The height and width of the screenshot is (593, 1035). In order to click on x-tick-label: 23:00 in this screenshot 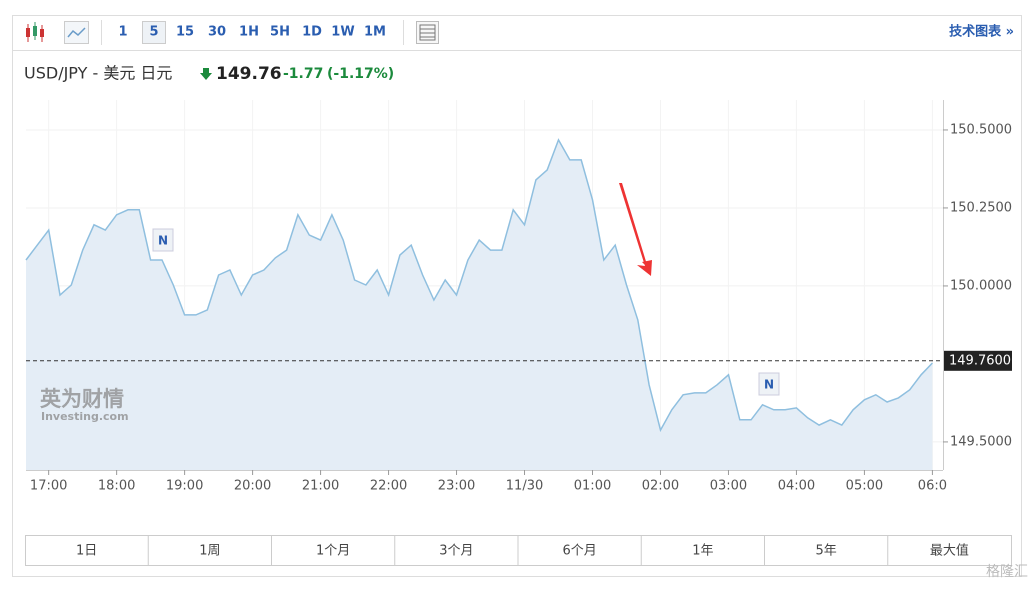, I will do `click(456, 486)`.